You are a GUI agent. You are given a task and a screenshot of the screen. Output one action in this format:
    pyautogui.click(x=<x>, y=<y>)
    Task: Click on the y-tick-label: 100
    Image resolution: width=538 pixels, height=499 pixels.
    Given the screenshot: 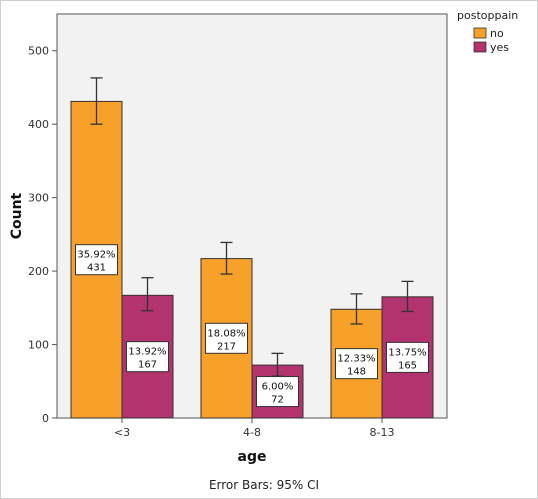 What is the action you would take?
    pyautogui.click(x=38, y=345)
    